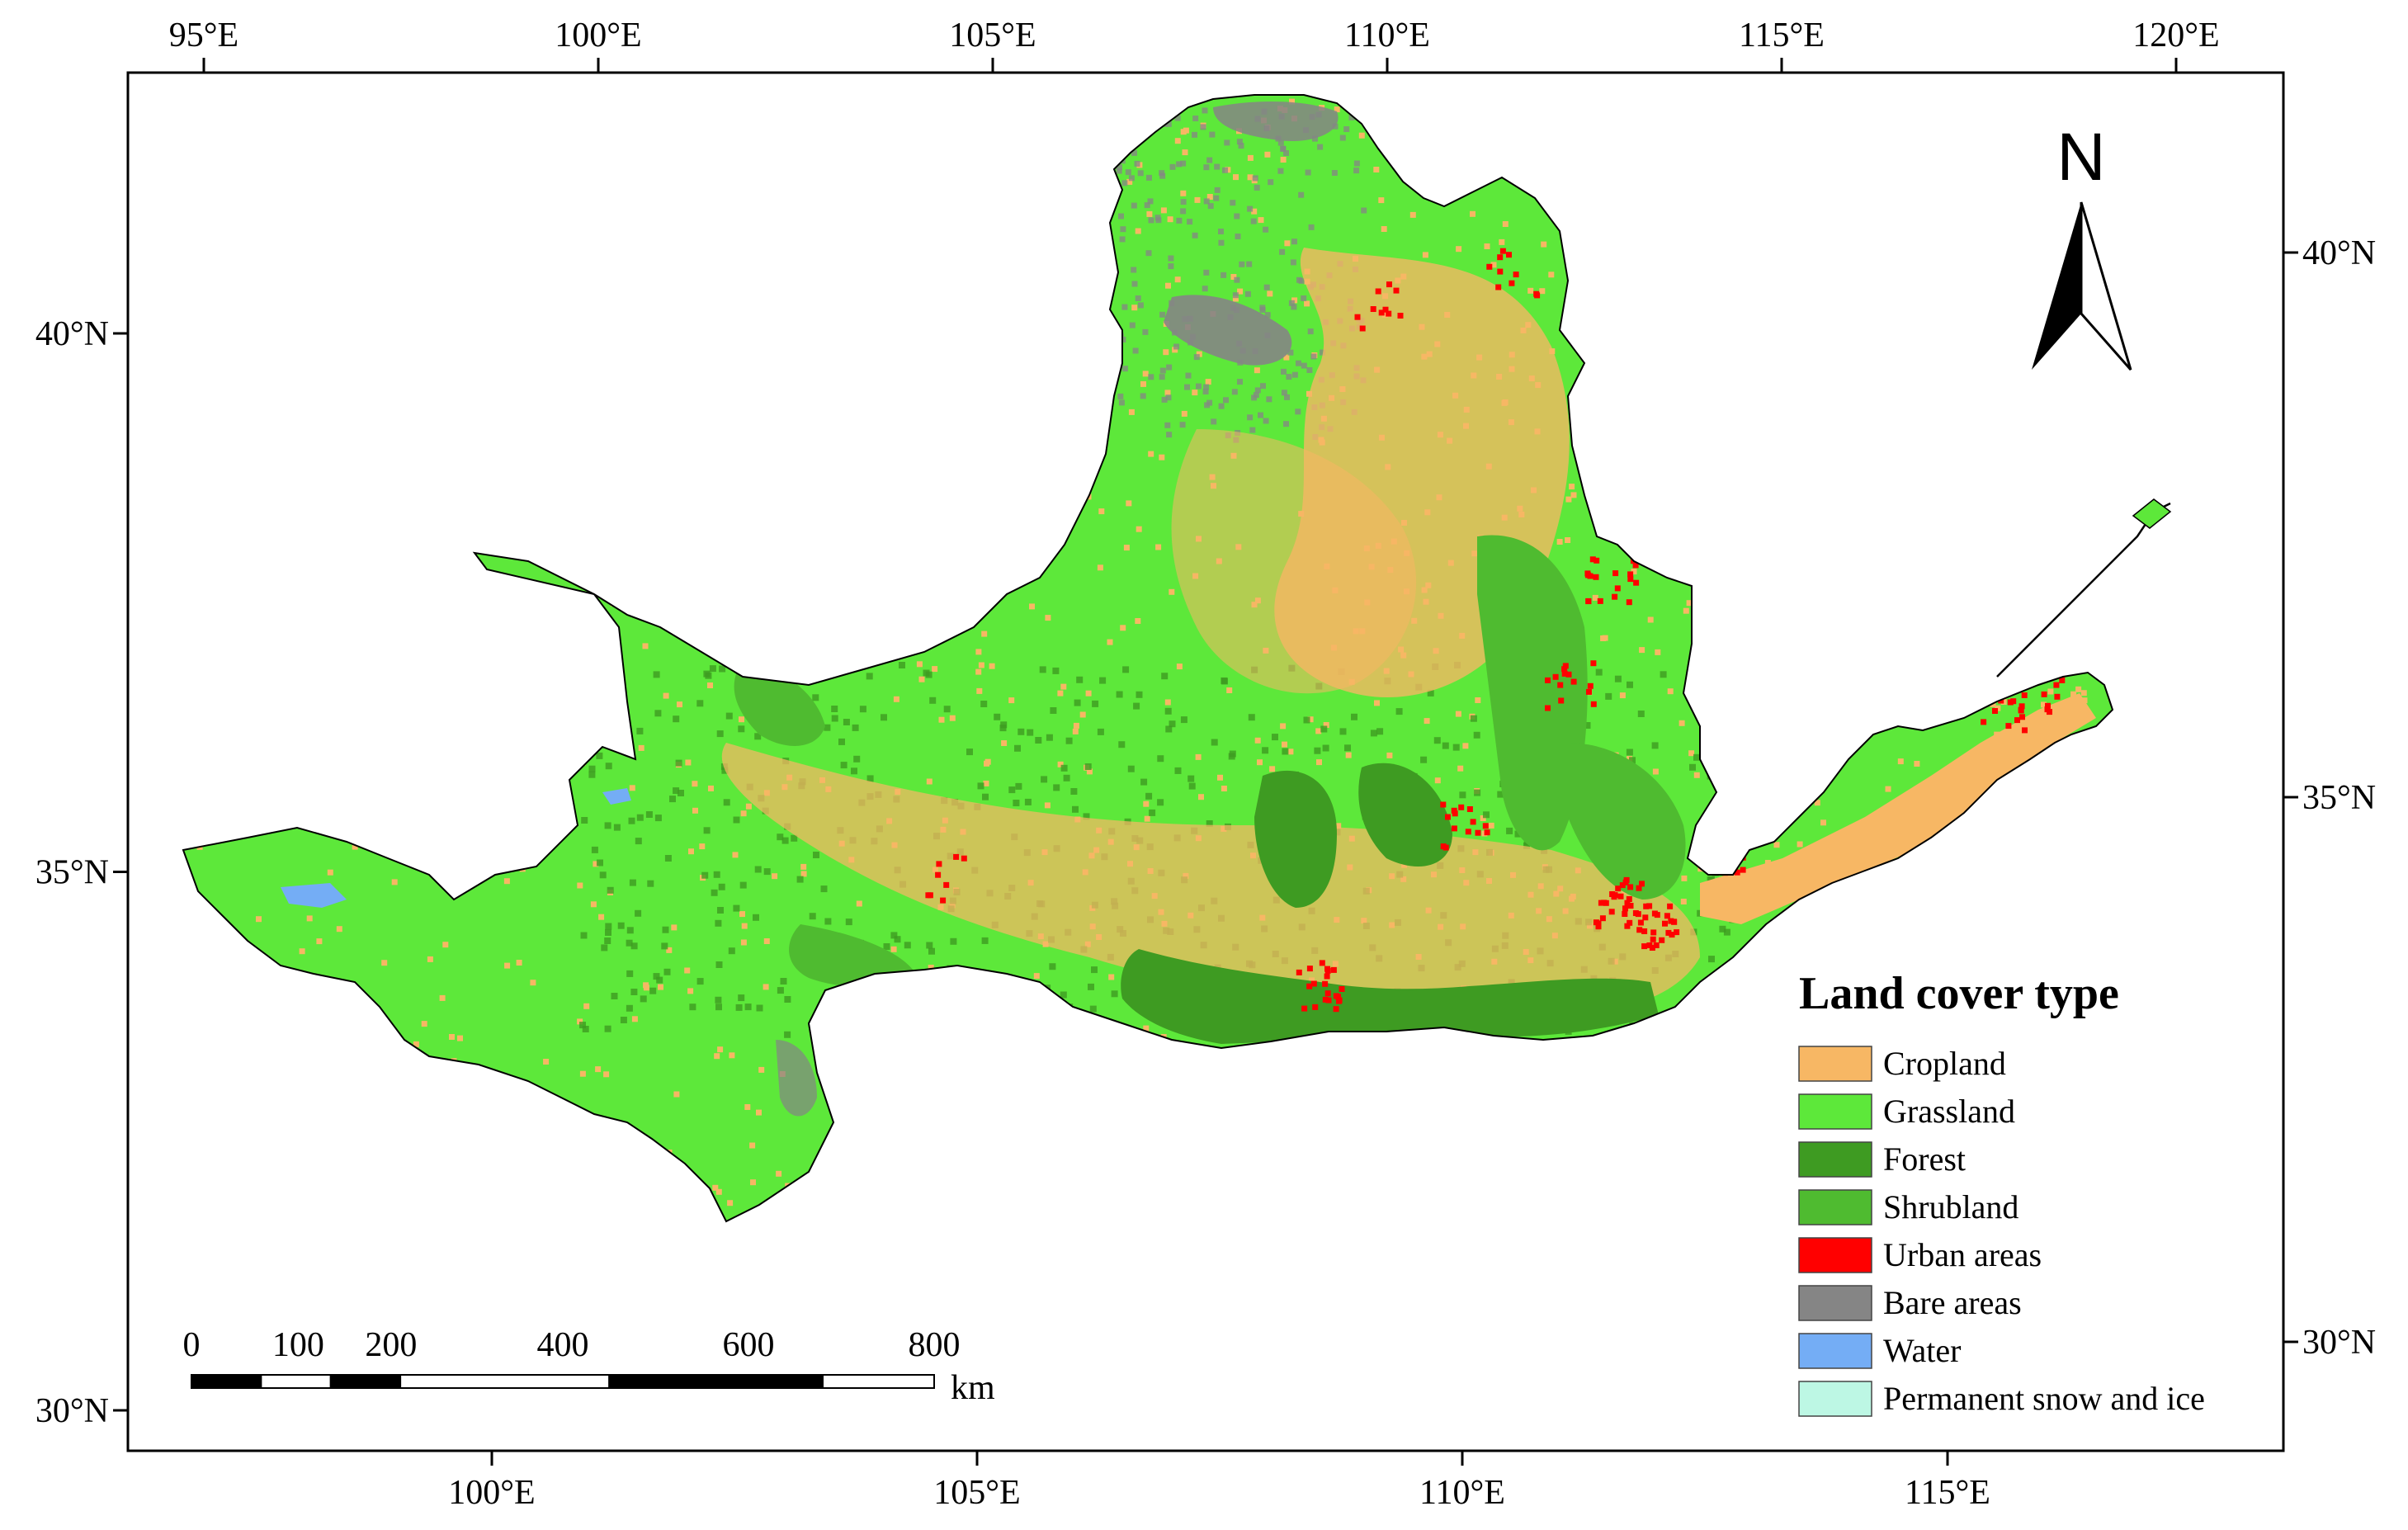 This screenshot has width=2408, height=1530. What do you see at coordinates (203, 35) in the screenshot?
I see `top-tick-label: 95°E` at bounding box center [203, 35].